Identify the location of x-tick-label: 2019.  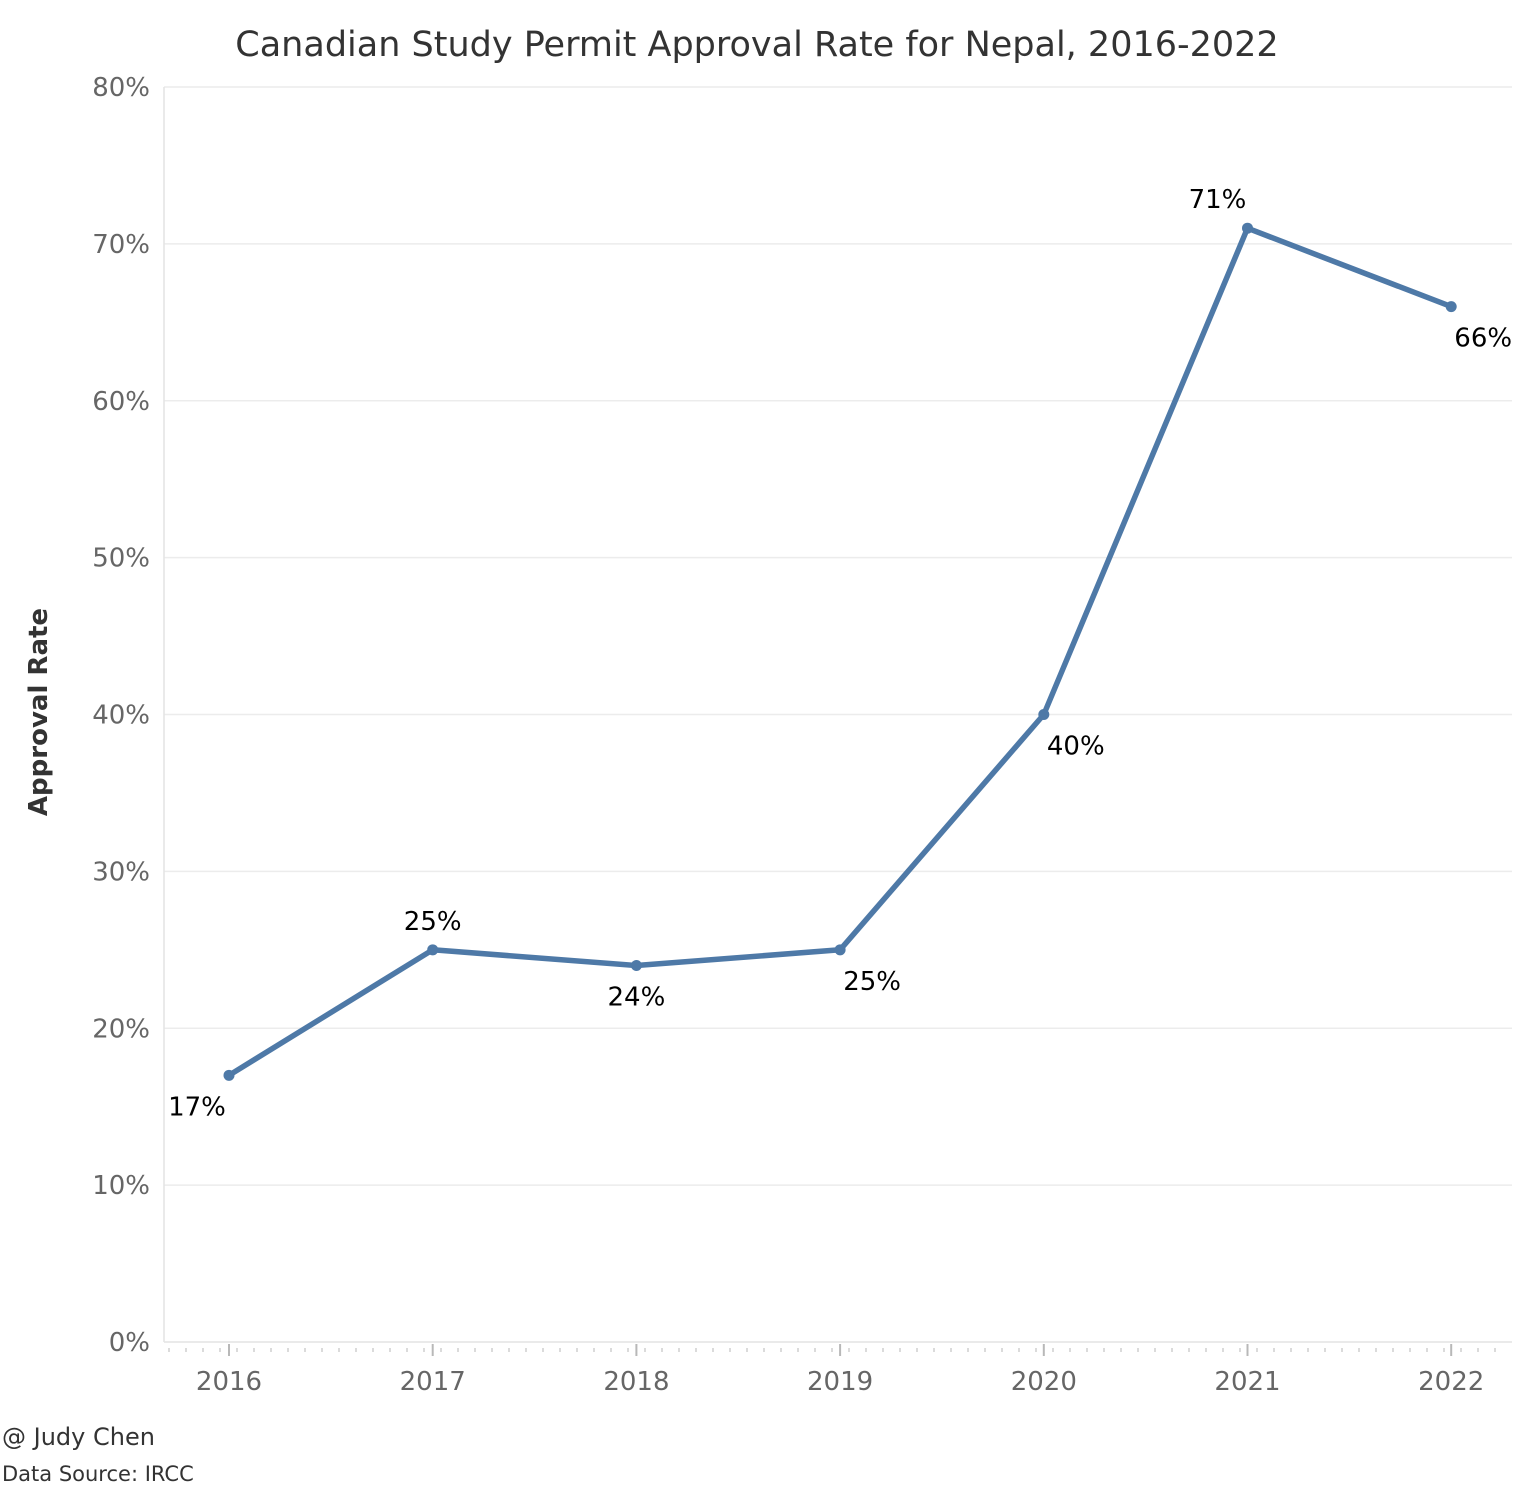
(840, 1382).